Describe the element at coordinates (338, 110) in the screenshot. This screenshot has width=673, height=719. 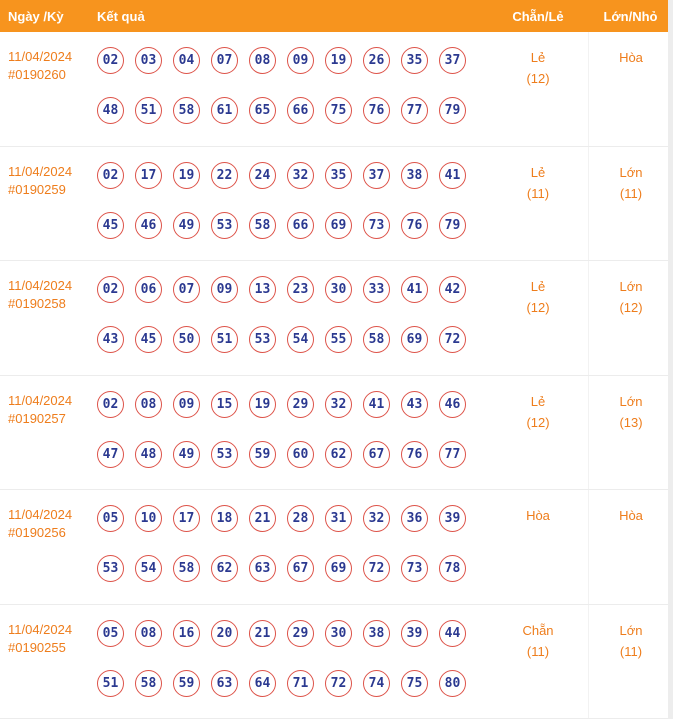
I see `number-ball: 75` at that location.